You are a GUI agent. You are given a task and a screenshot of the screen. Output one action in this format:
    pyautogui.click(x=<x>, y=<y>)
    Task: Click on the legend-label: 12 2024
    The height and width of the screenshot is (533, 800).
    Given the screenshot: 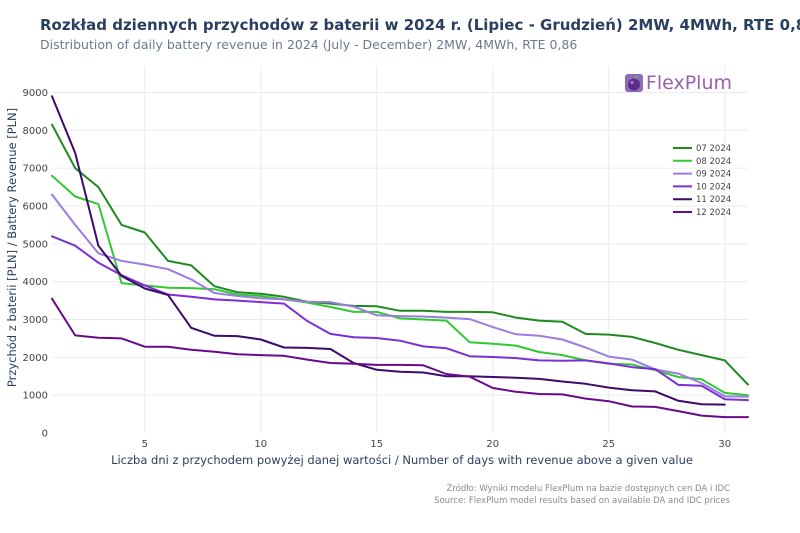 What is the action you would take?
    pyautogui.click(x=713, y=213)
    